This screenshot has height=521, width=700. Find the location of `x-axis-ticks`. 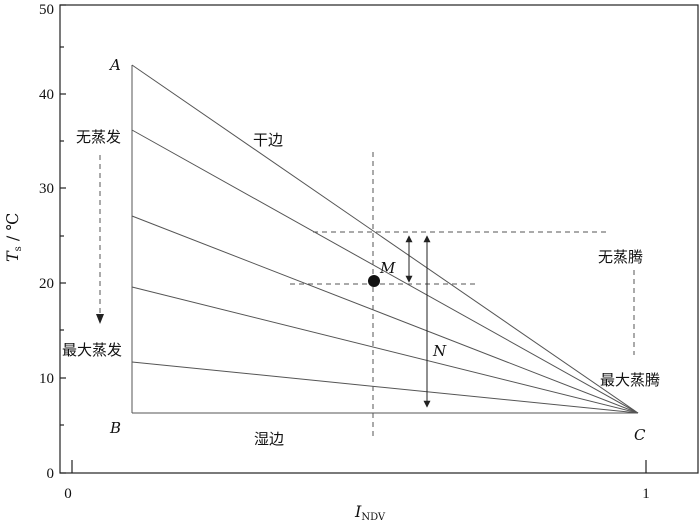

x-axis-ticks is located at coordinates (359, 466).